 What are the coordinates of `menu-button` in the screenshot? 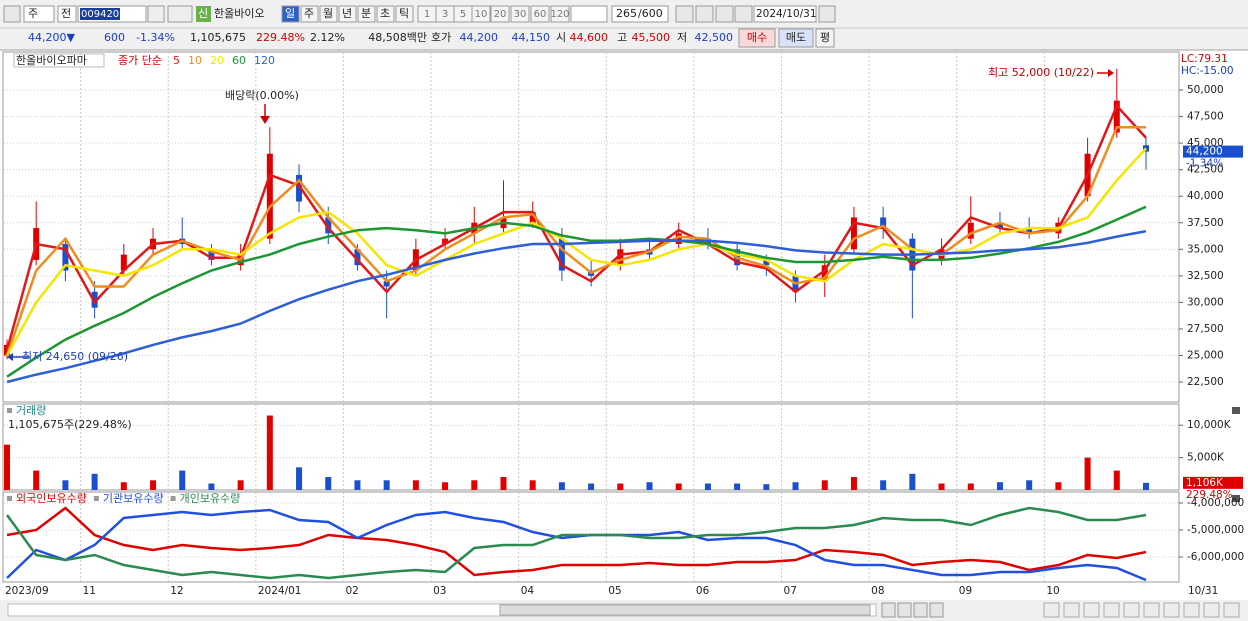 It's located at (12, 14).